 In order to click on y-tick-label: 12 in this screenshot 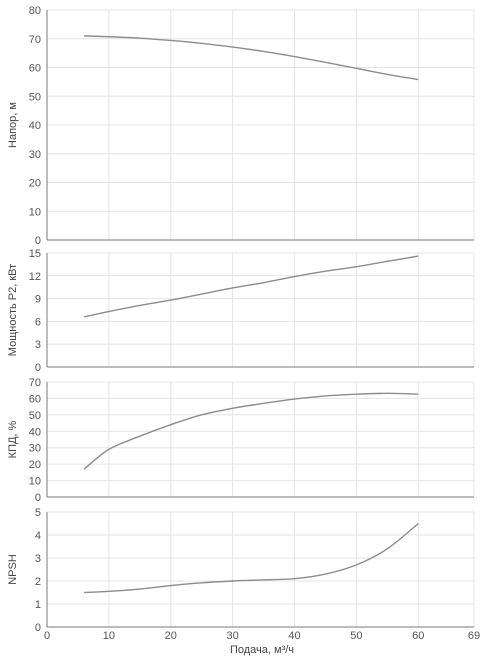, I will do `click(35, 277)`.